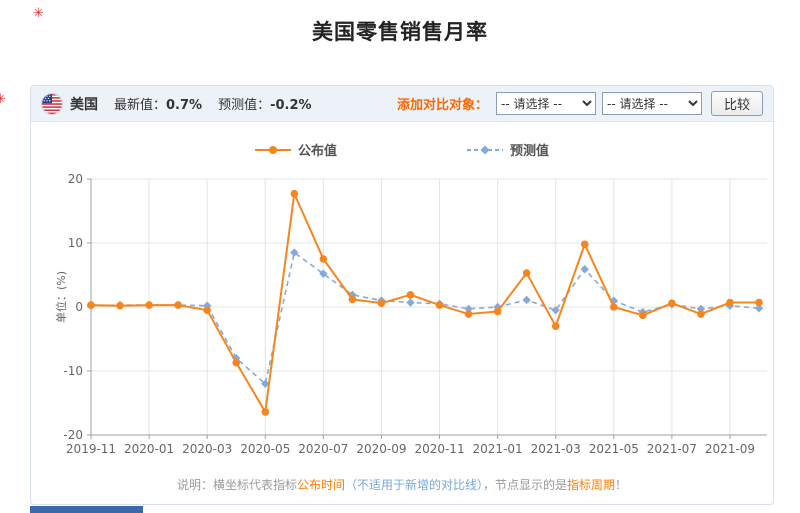  Describe the element at coordinates (73, 371) in the screenshot. I see `svg-text: -10` at that location.